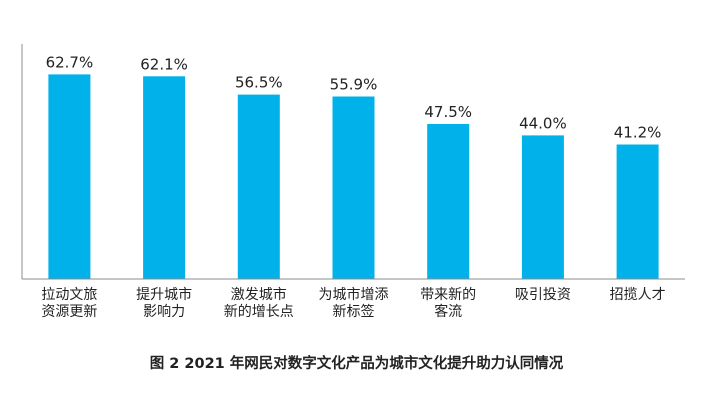  Describe the element at coordinates (259, 312) in the screenshot. I see `category-label-2-line-1: 新的增长点` at that location.